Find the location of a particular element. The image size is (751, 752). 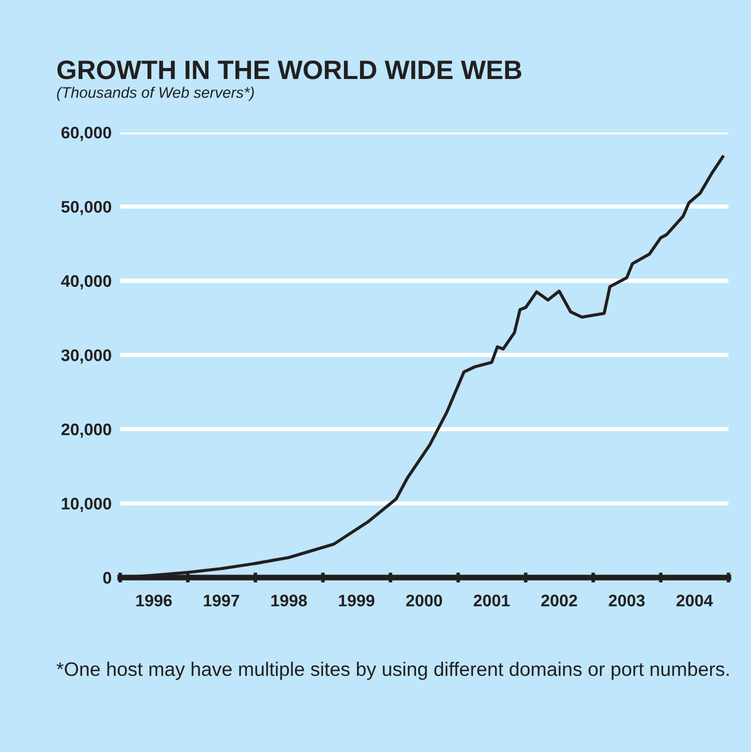

x-tick-label: 1997 is located at coordinates (222, 600).